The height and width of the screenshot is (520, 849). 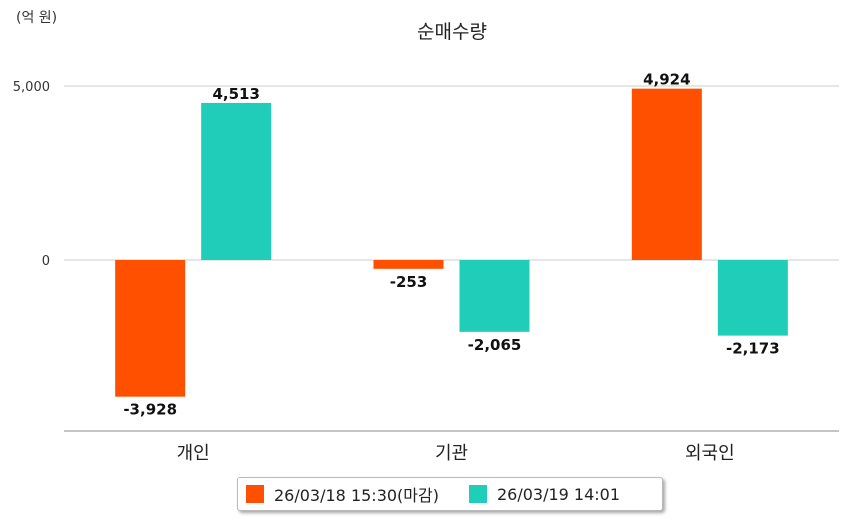 What do you see at coordinates (235, 94) in the screenshot?
I see `data-label: 4,513` at bounding box center [235, 94].